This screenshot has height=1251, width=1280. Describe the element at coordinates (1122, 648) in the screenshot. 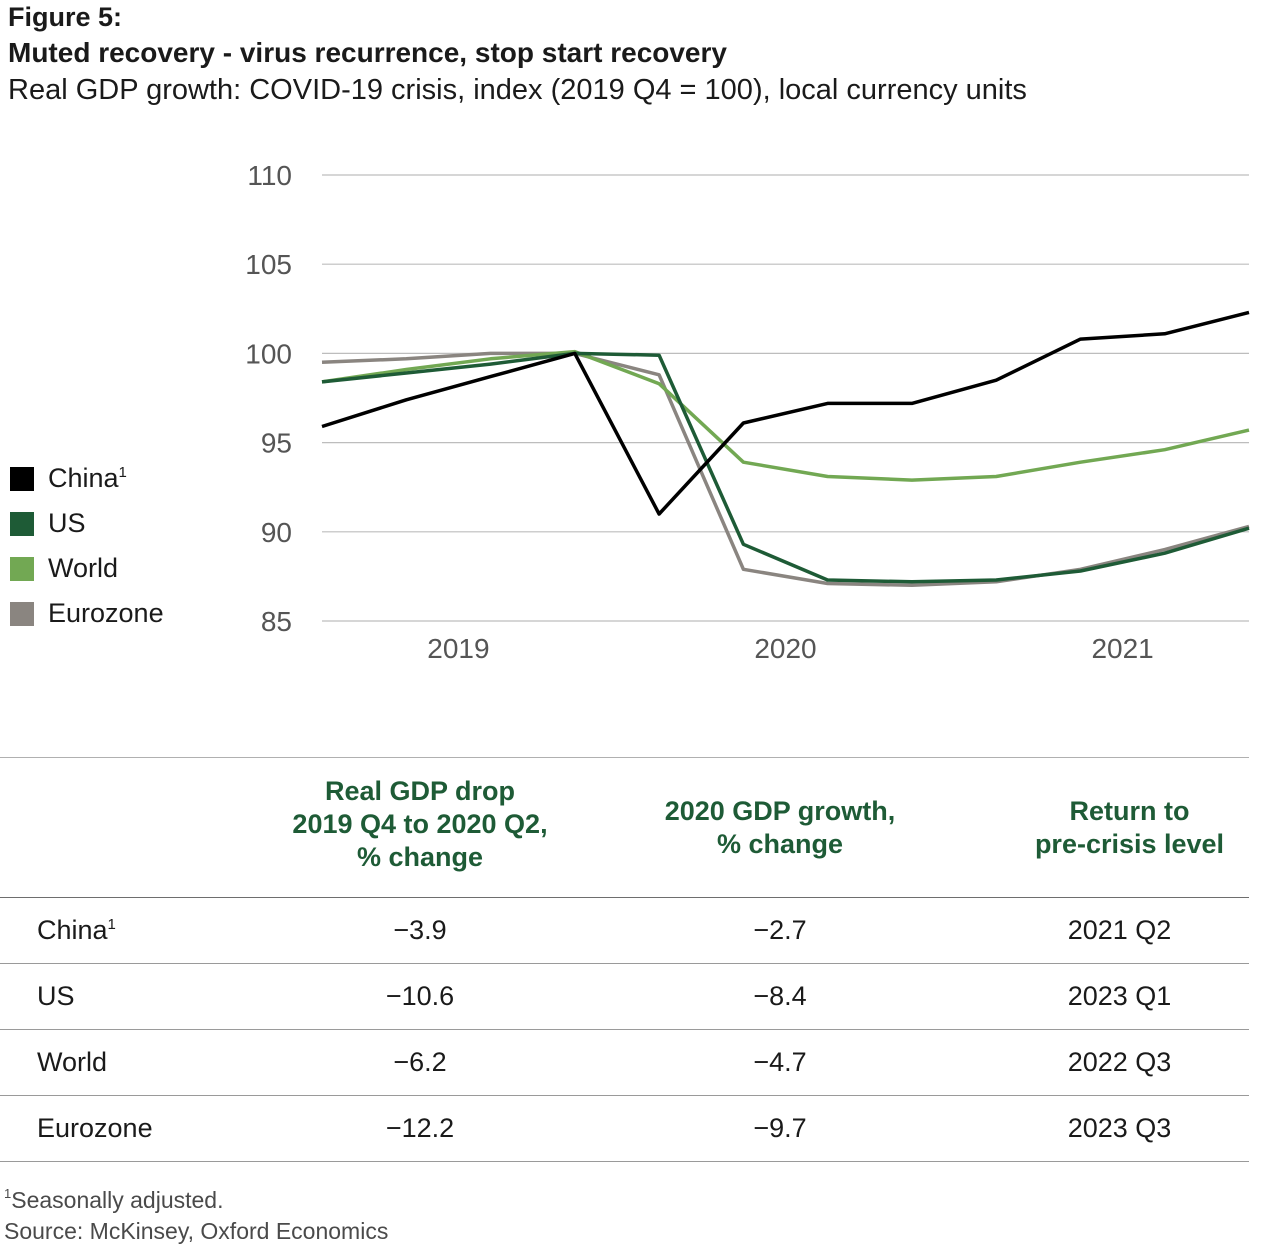

I see `x-tick-label: 2021` at that location.